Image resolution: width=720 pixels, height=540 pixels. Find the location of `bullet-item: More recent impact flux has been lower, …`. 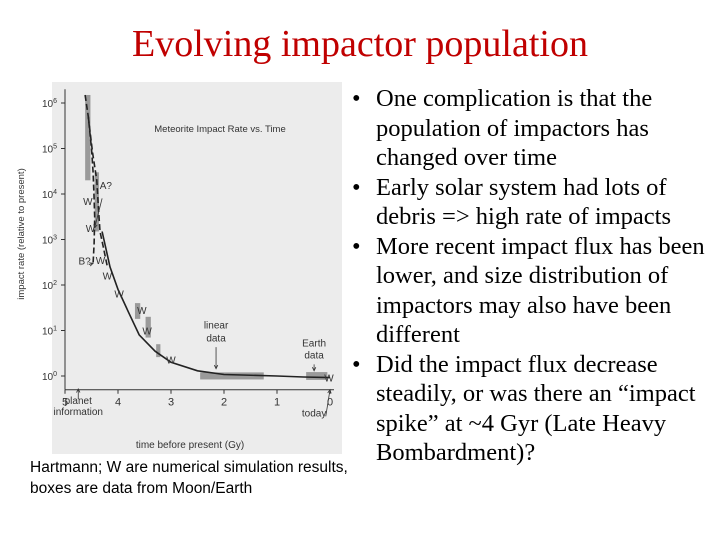

bullet-item: More recent impact flux has been lower, … is located at coordinates (532, 291).